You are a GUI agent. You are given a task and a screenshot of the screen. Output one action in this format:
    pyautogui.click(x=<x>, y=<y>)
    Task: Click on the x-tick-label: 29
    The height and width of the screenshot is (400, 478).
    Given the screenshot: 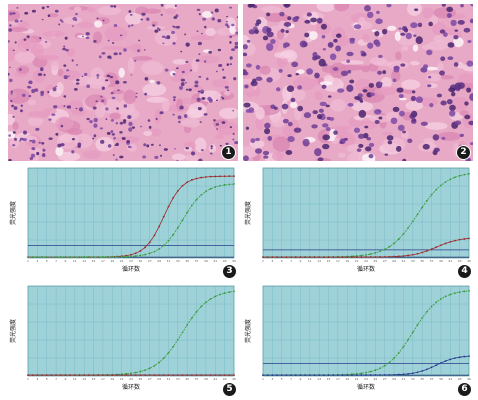 What is the action you would take?
    pyautogui.click(x=394, y=261)
    